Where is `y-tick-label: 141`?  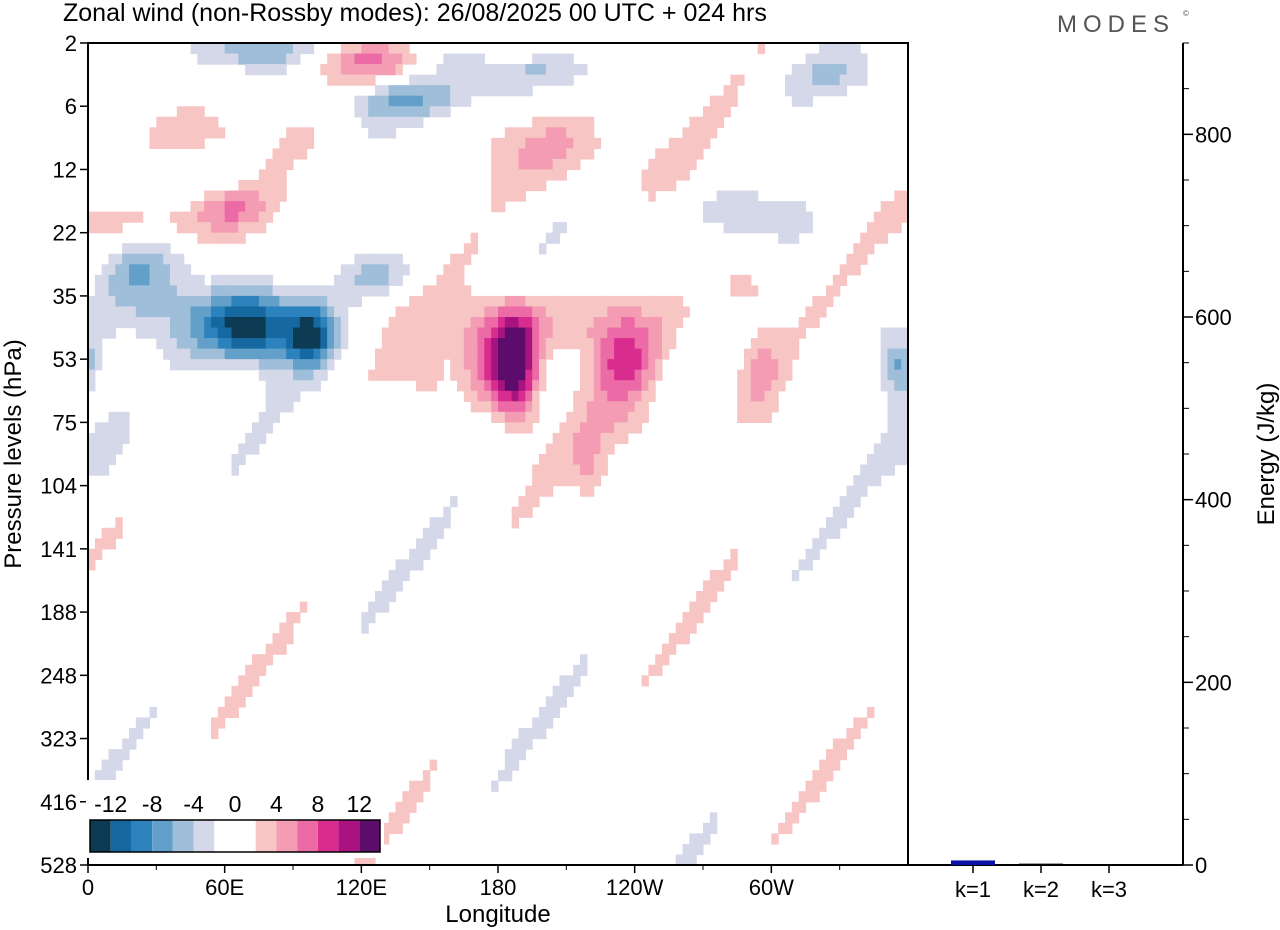 y-tick-label: 141 is located at coordinates (58, 549).